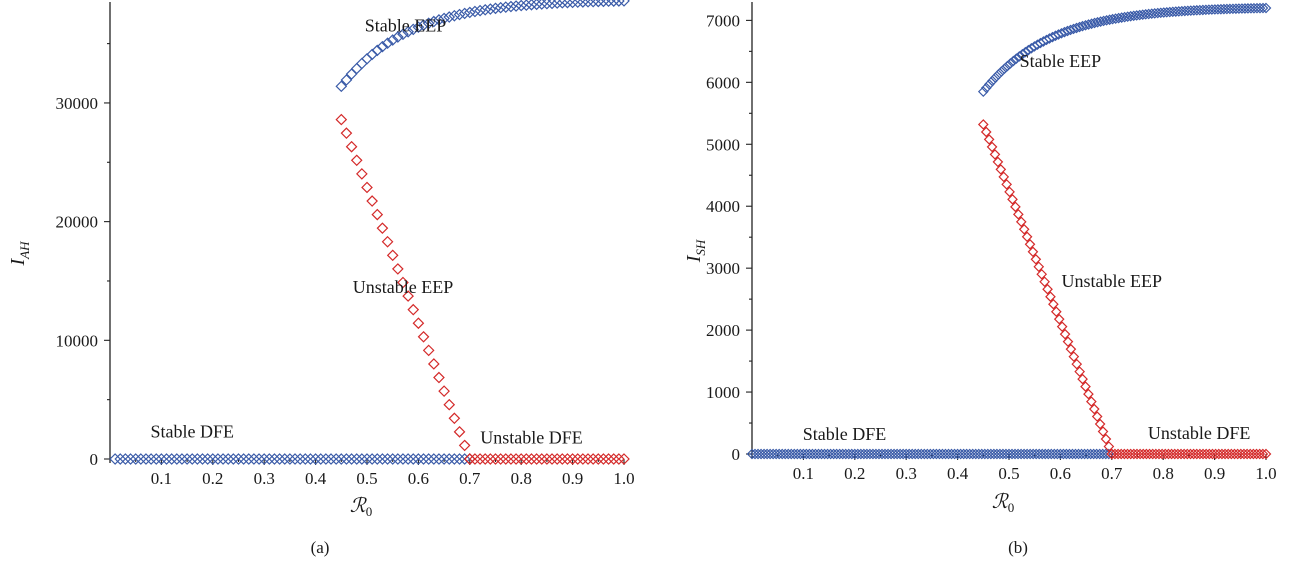 The height and width of the screenshot is (569, 1292). What do you see at coordinates (482, 46) in the screenshot?
I see `series-stable-eep` at bounding box center [482, 46].